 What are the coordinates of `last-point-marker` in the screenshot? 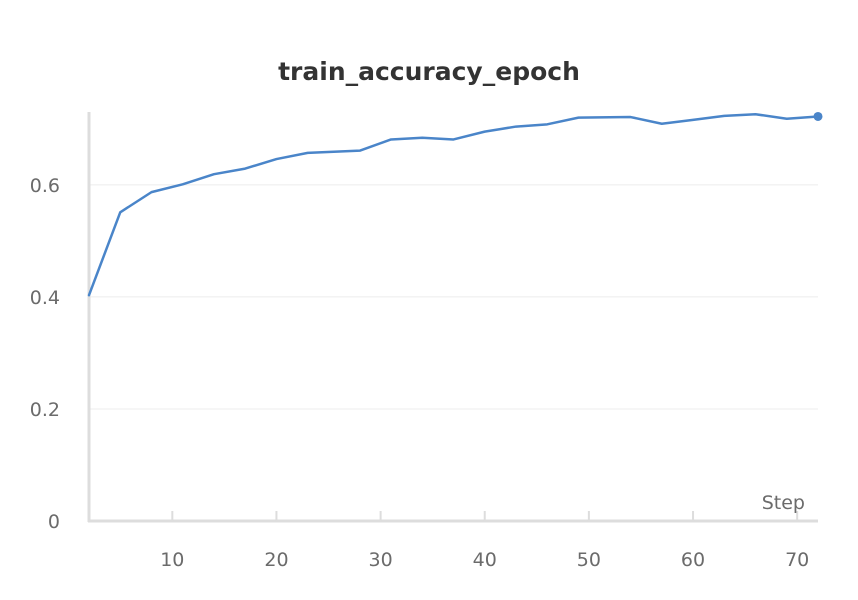 It's located at (818, 116).